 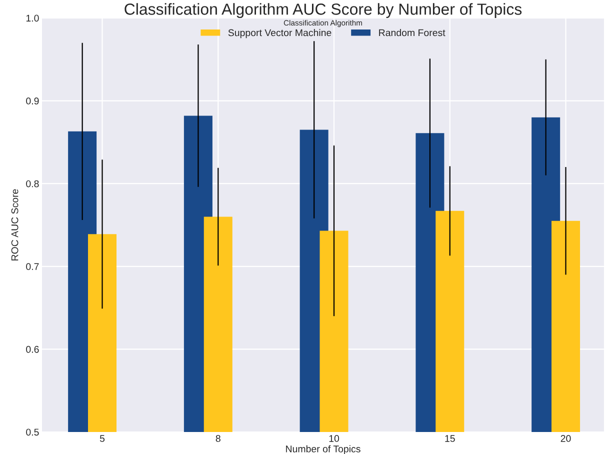 What do you see at coordinates (323, 10) in the screenshot?
I see `chart-title: Classification Algorithm AUC Score by Number of Topics` at bounding box center [323, 10].